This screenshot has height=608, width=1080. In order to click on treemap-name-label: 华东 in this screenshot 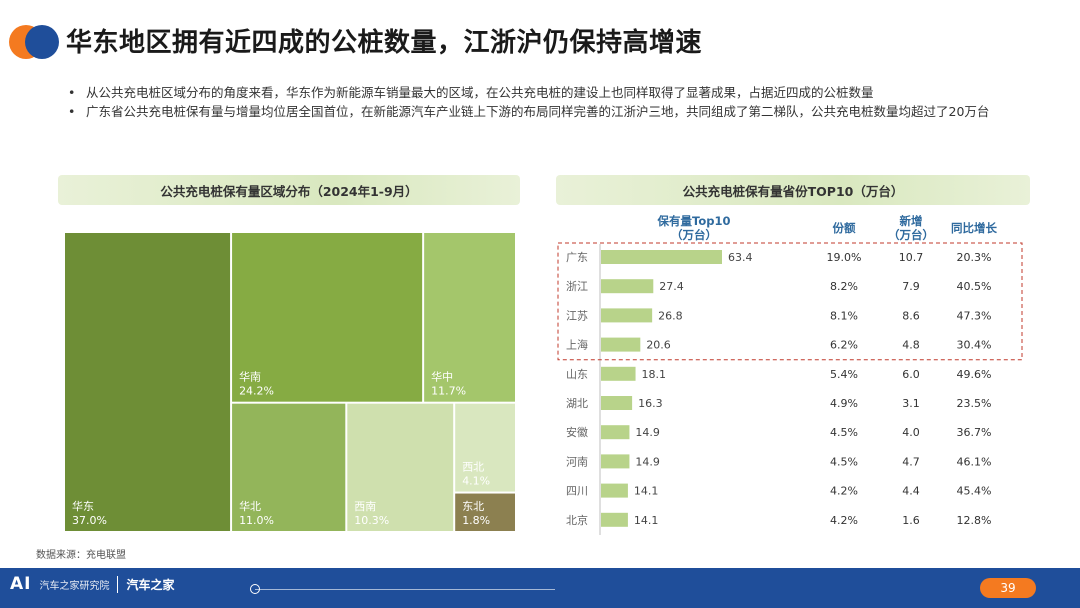, I will do `click(83, 506)`.